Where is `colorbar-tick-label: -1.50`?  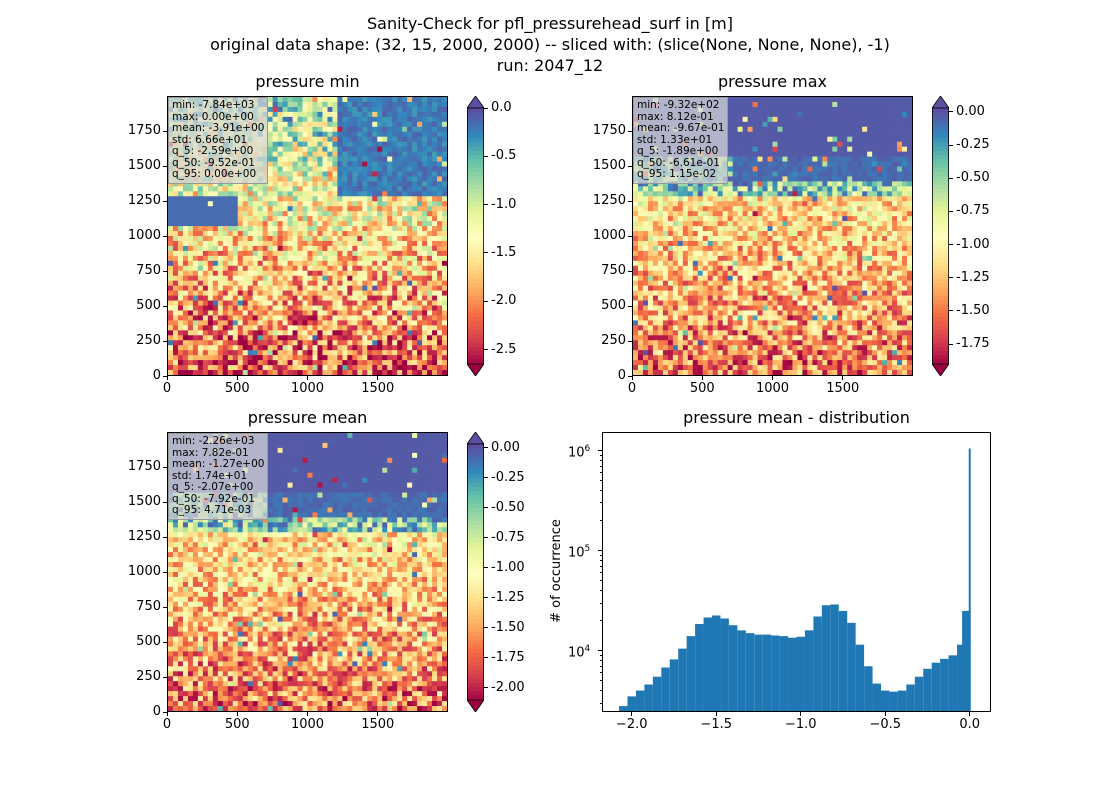 colorbar-tick-label: -1.50 is located at coordinates (973, 310).